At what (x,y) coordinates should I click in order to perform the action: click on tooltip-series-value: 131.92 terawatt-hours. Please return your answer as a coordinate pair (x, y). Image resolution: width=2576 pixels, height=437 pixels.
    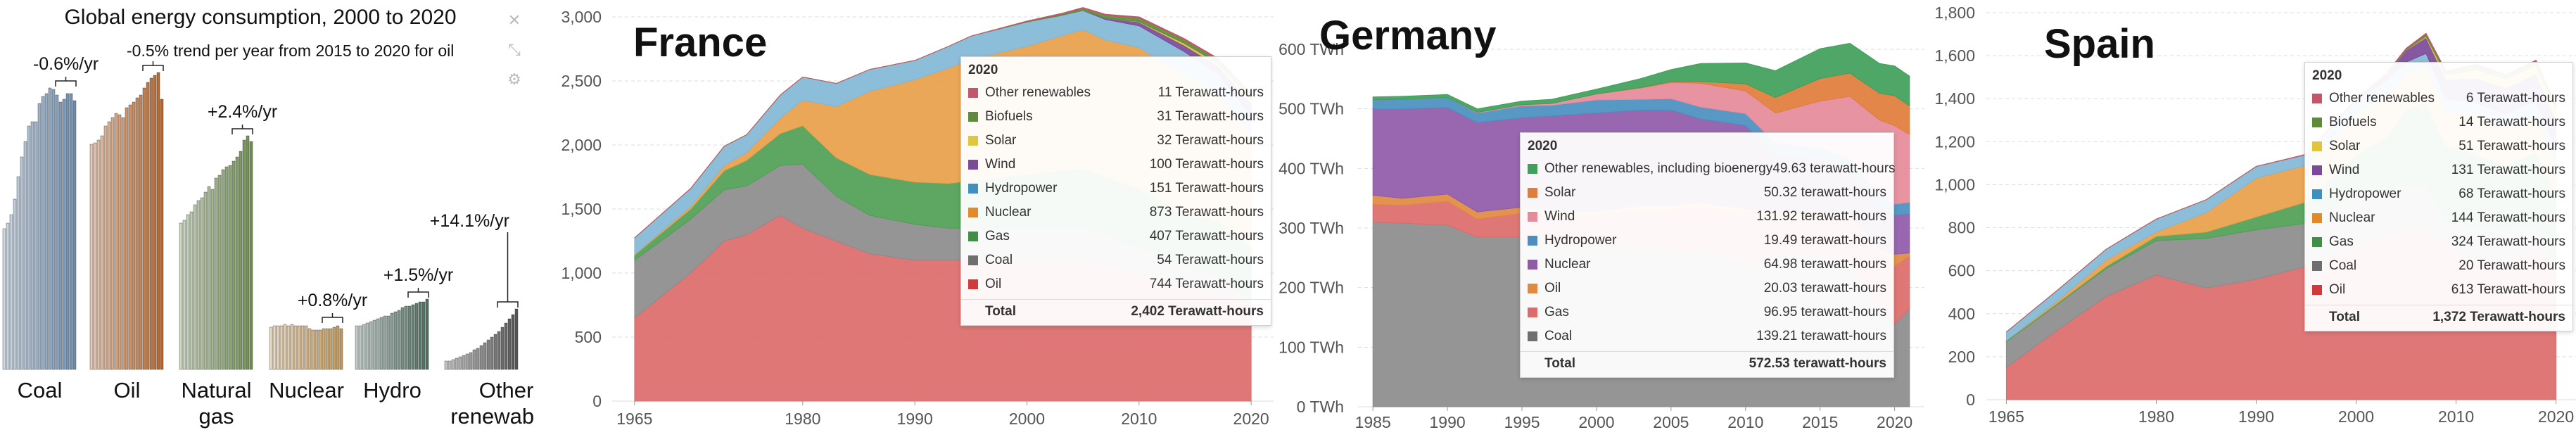
    Looking at the image, I should click on (1821, 216).